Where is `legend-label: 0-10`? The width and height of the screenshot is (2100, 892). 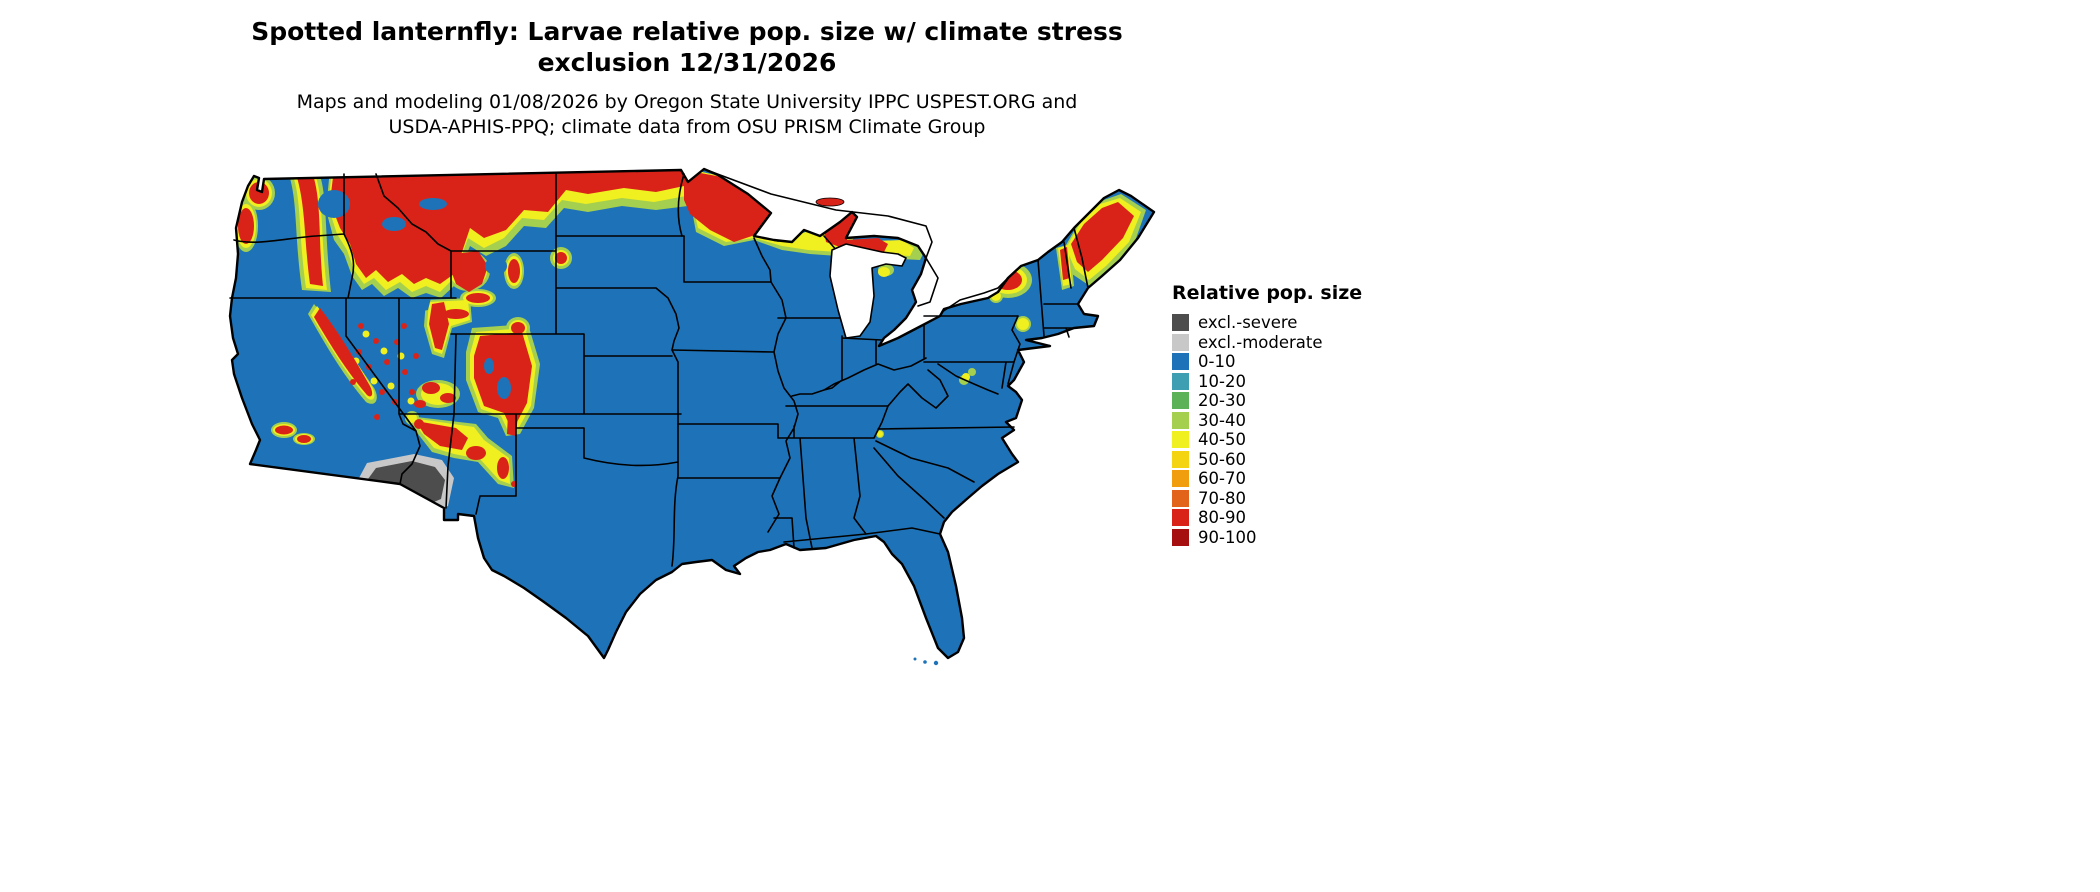 legend-label: 0-10 is located at coordinates (1217, 362).